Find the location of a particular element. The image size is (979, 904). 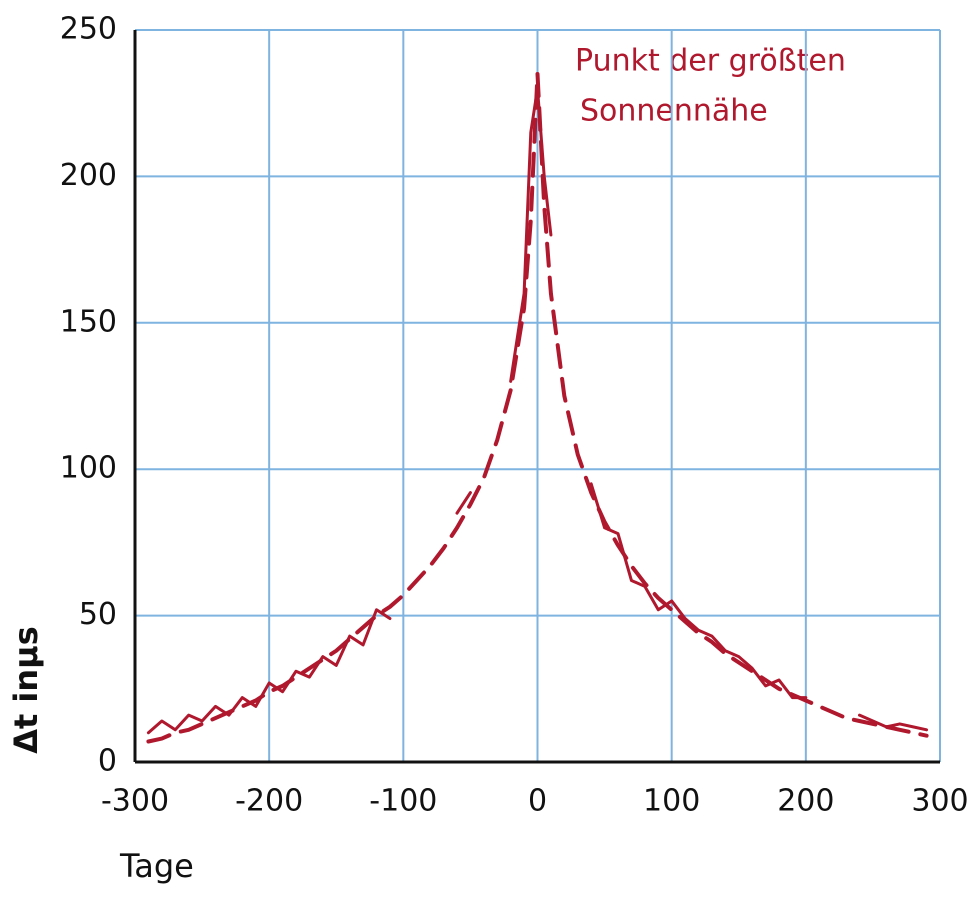

y-tick-label: 0 is located at coordinates (107, 761).